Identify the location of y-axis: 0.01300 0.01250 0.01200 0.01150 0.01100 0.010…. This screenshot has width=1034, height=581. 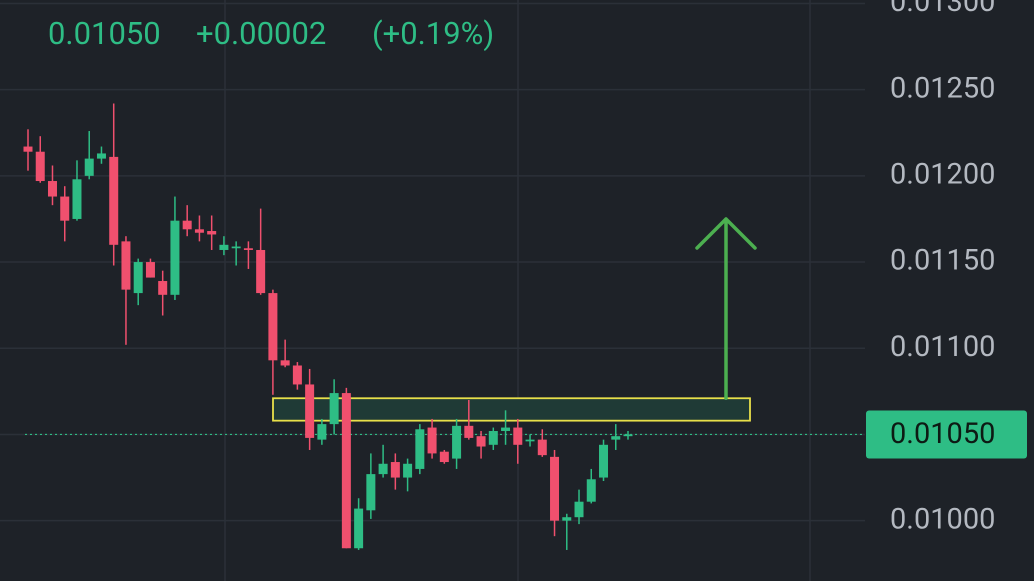
(946, 268).